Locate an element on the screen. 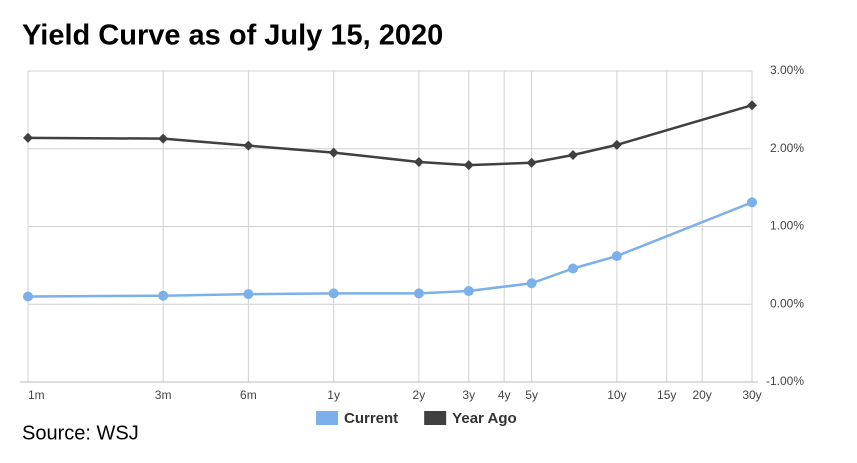  x-tick-label: 6m is located at coordinates (248, 395).